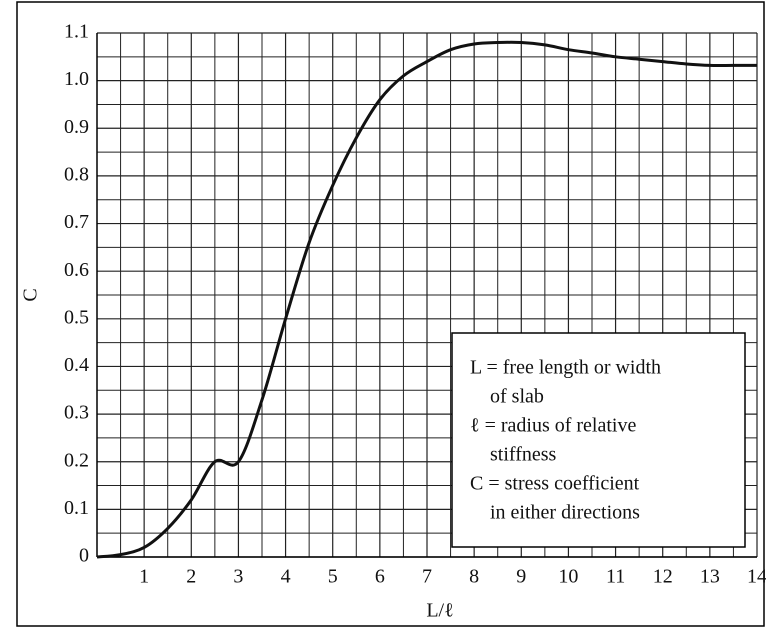  What do you see at coordinates (568, 577) in the screenshot?
I see `x-tick-label: 10` at bounding box center [568, 577].